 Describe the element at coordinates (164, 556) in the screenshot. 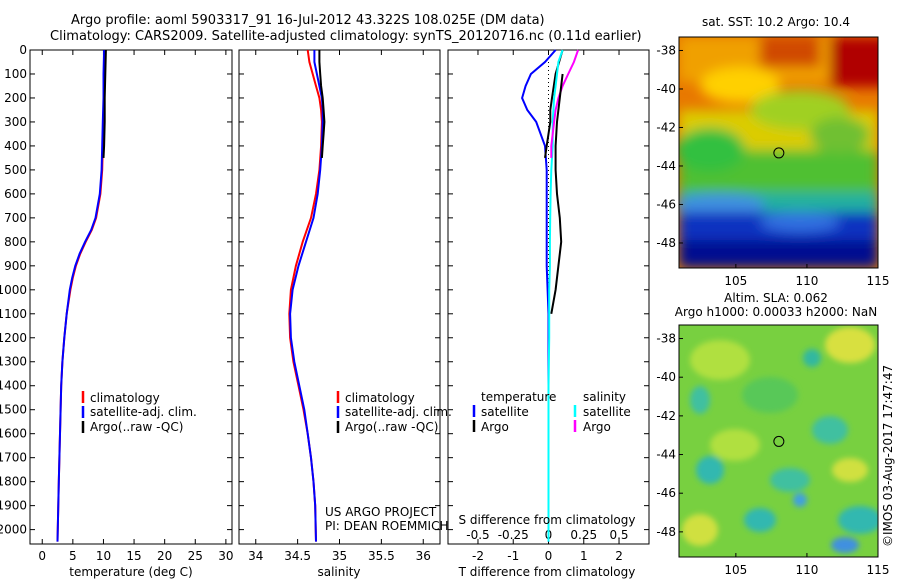

I see `temperature-xtick-label: 20` at that location.